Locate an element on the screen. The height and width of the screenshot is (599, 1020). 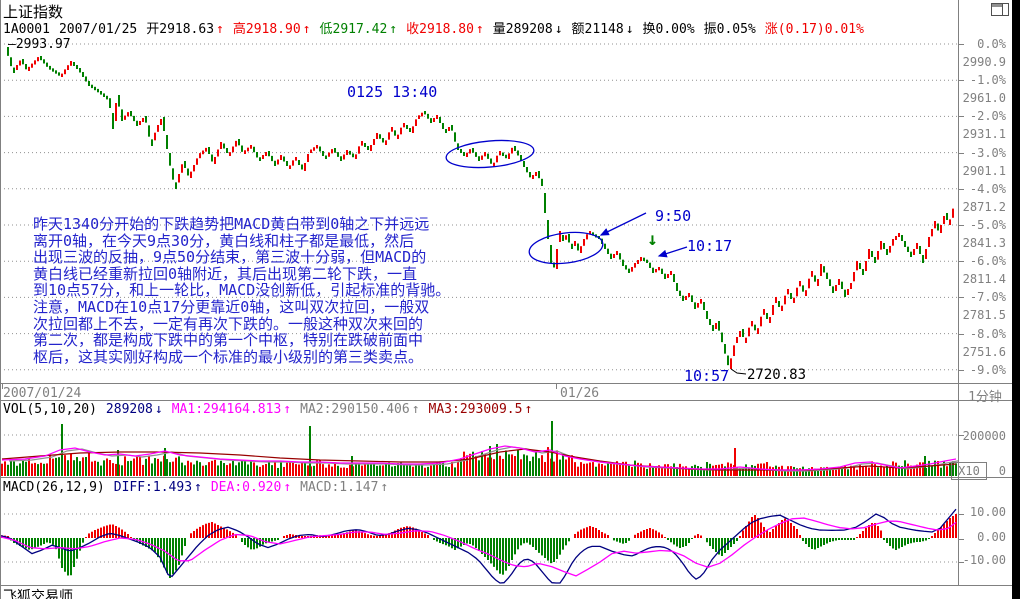
quote-field: 换0.00% is located at coordinates (668, 29).